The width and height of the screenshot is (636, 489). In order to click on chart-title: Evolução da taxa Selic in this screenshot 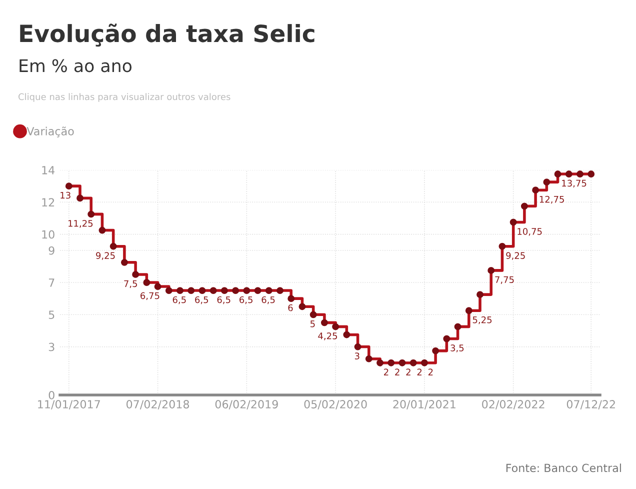, I will do `click(167, 35)`.